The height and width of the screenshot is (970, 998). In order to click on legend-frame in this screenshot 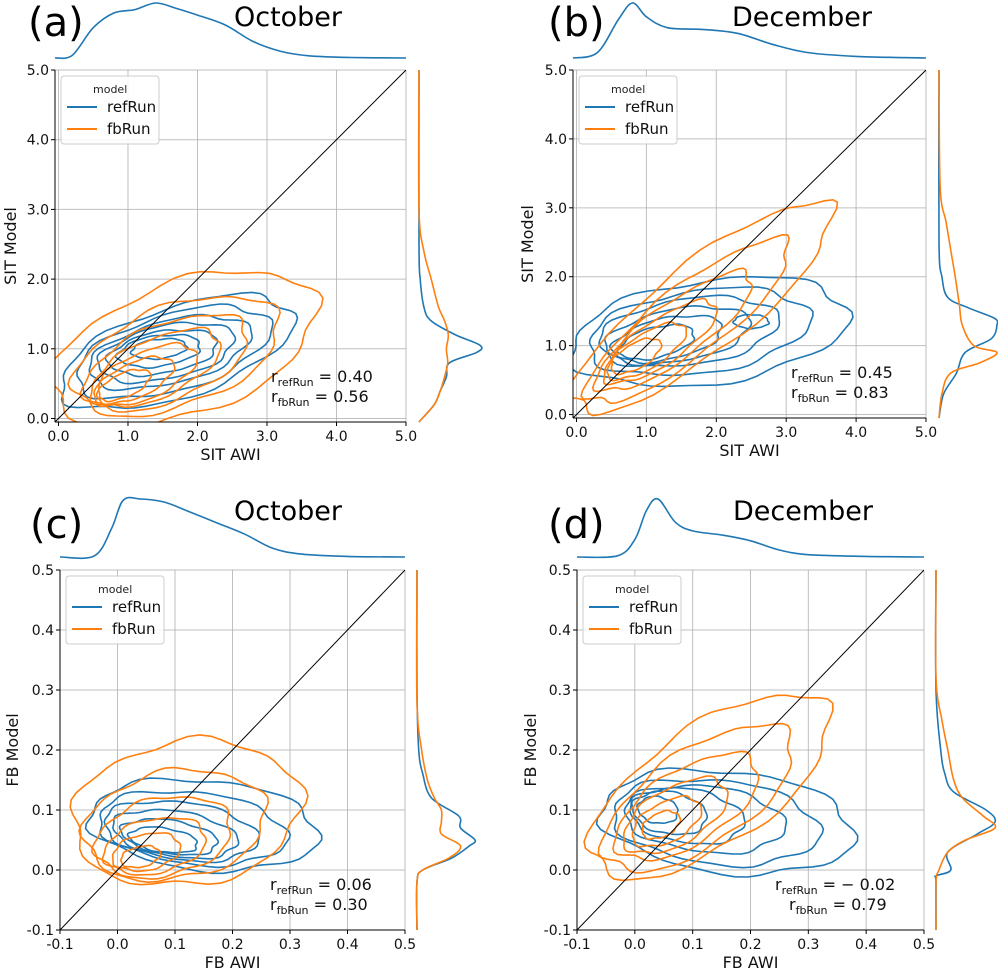, I will do `click(628, 110)`.